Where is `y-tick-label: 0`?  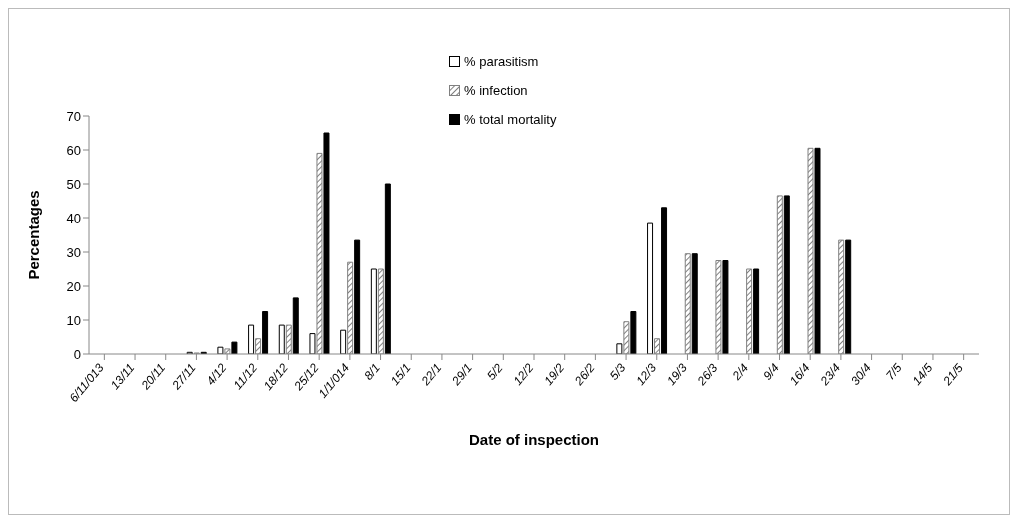 y-tick-label: 0 is located at coordinates (77, 354).